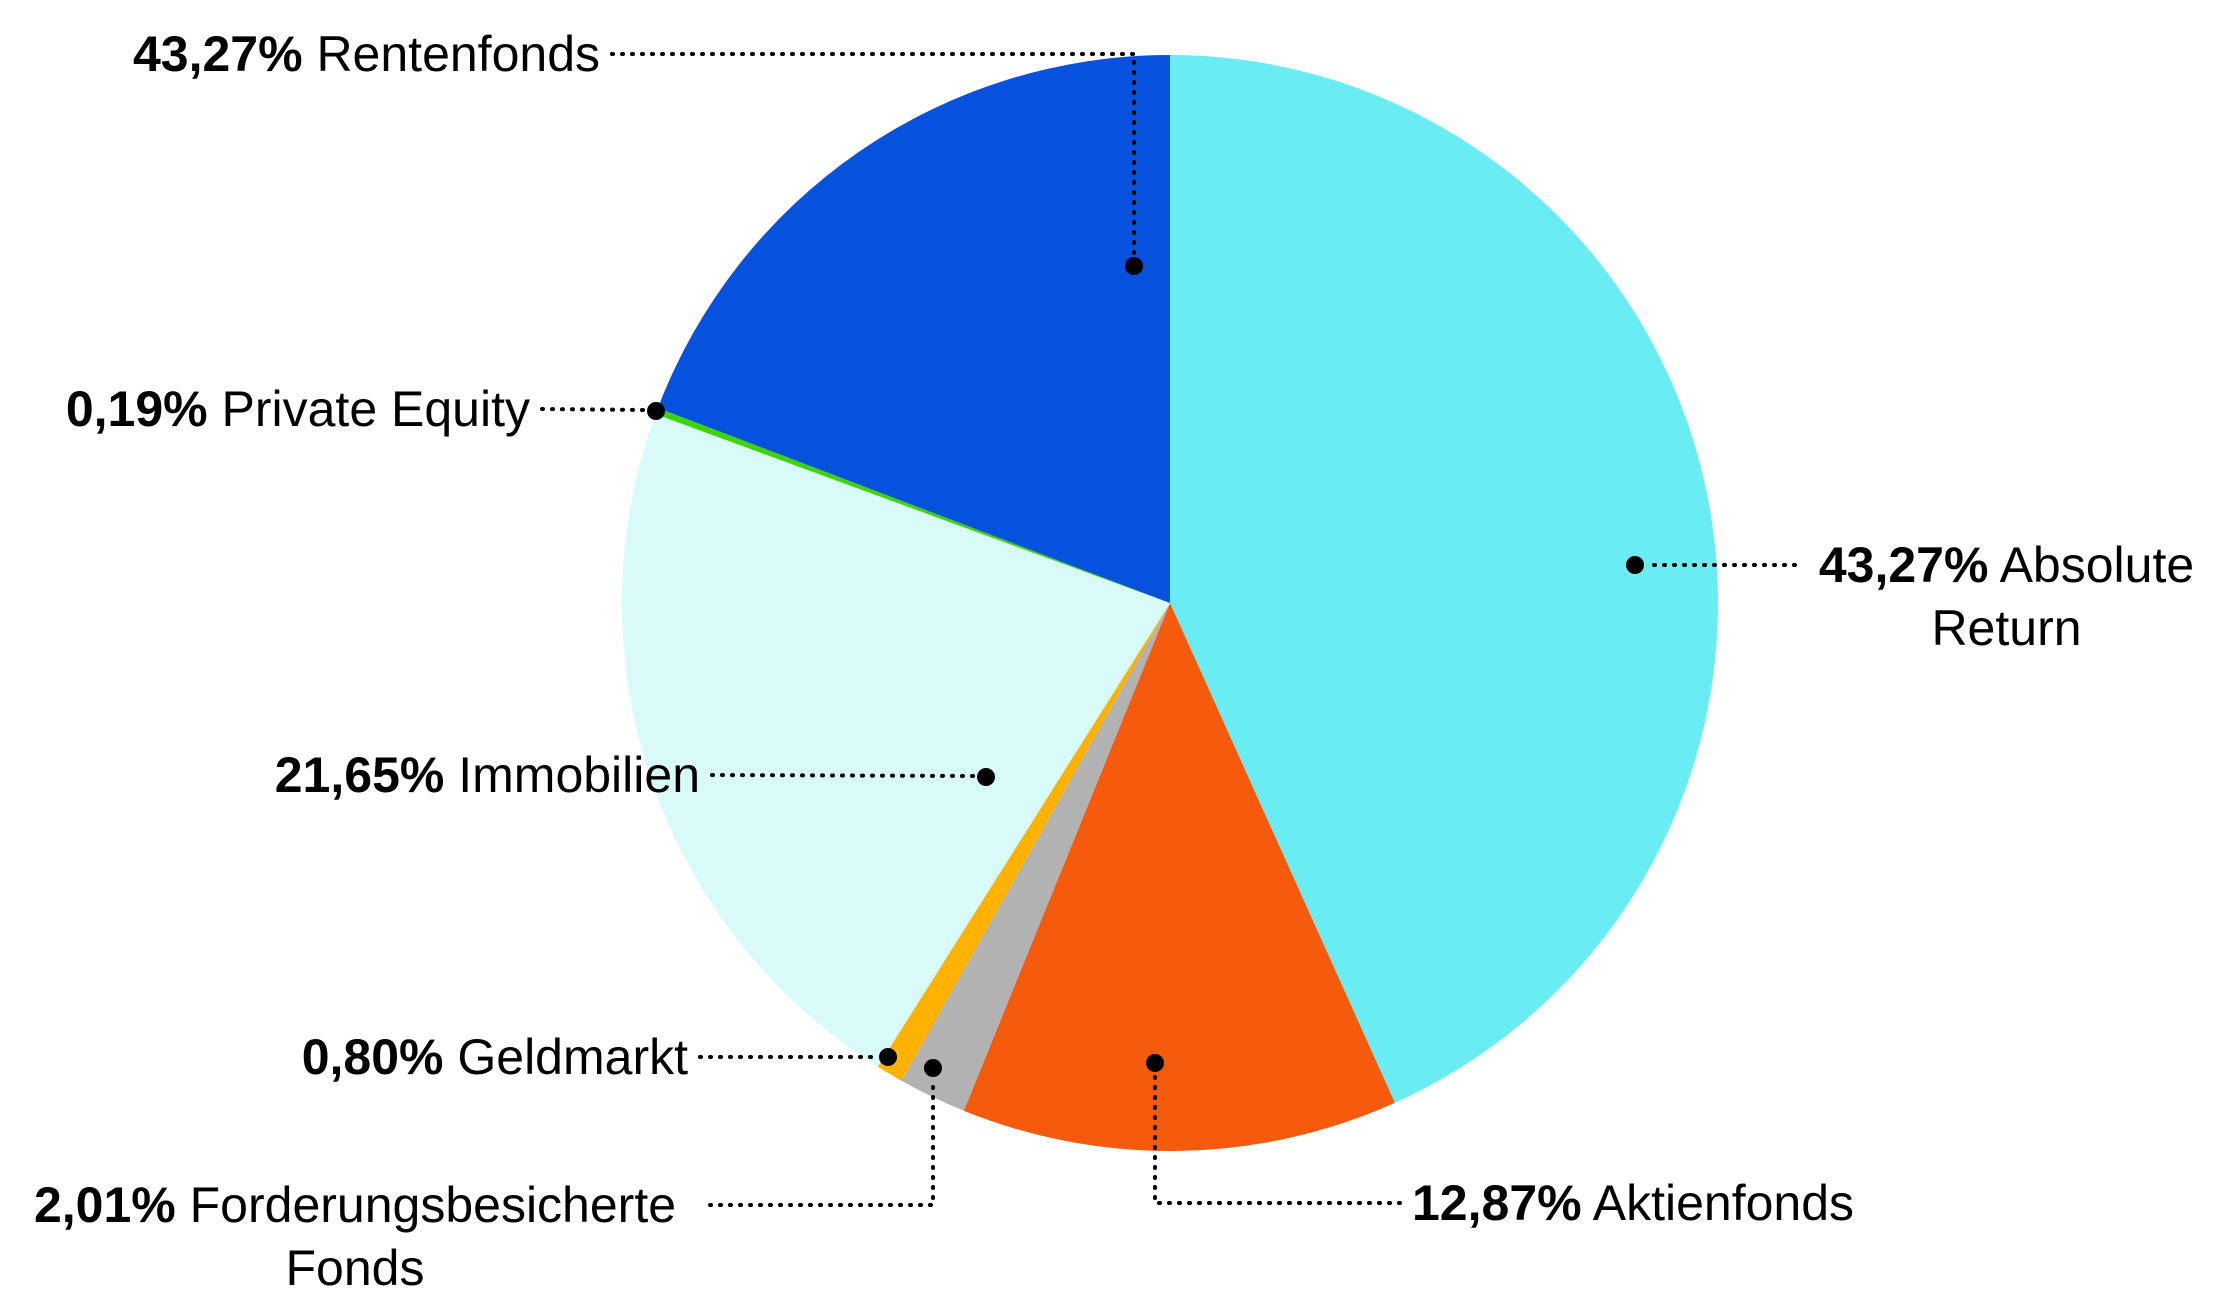  Describe the element at coordinates (572, 1057) in the screenshot. I see `label-geldmarkt-name: Geldmarkt` at that location.